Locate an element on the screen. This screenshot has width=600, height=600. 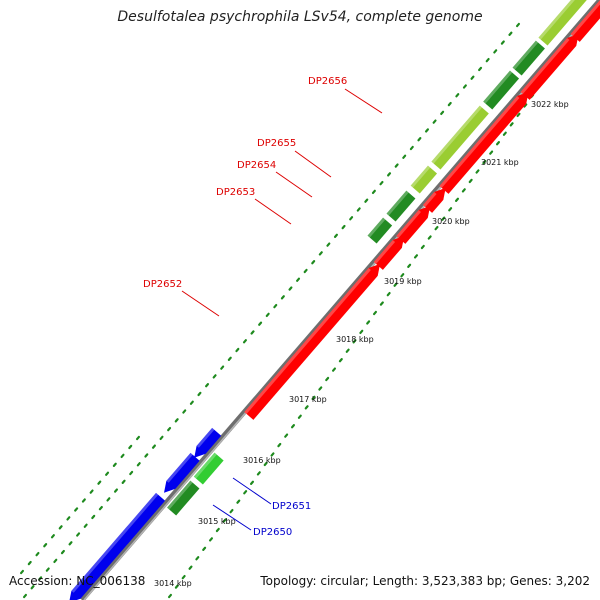
gene-label-dp2656: DP2656 is located at coordinates (327, 81).